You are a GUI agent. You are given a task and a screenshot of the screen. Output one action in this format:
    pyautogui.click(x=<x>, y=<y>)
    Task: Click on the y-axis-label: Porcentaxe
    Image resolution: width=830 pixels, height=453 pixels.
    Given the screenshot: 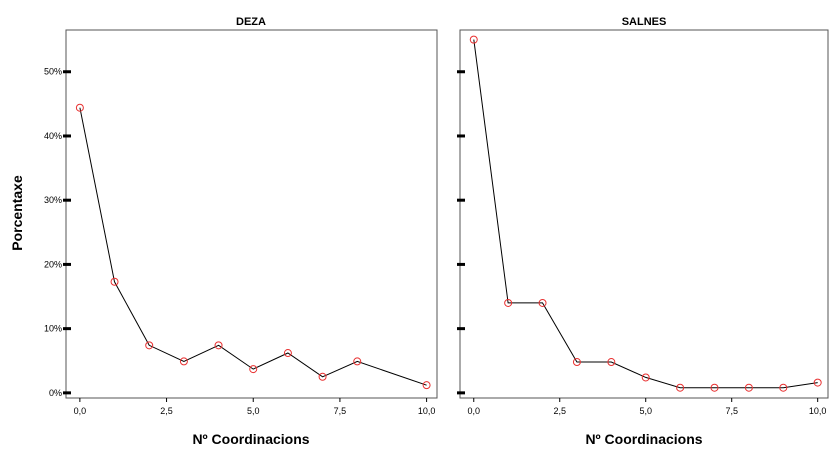 What is the action you would take?
    pyautogui.click(x=17, y=213)
    